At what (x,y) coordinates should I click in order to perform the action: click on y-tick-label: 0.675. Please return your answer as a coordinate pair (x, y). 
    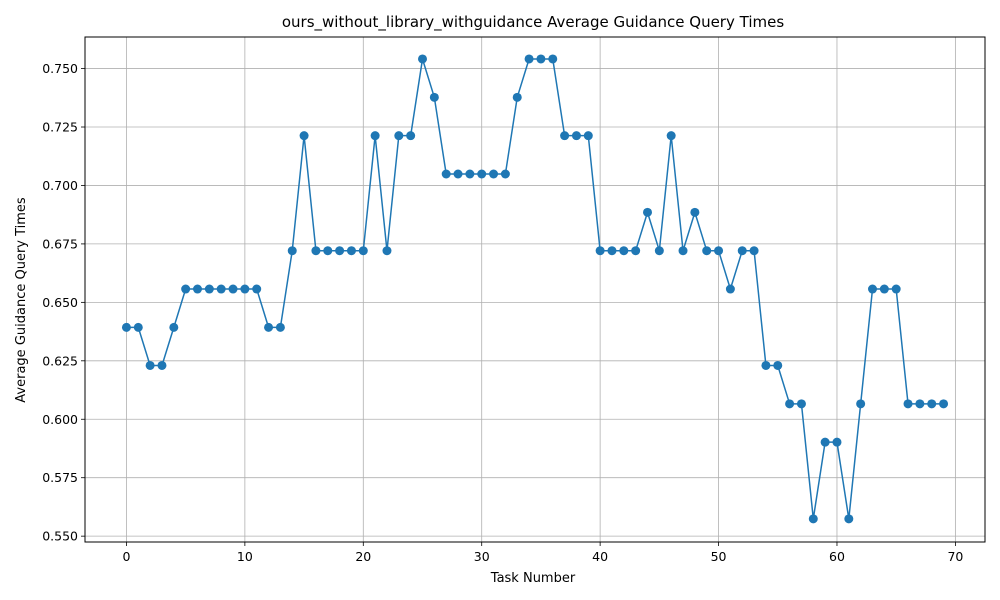
    Looking at the image, I should click on (60, 243).